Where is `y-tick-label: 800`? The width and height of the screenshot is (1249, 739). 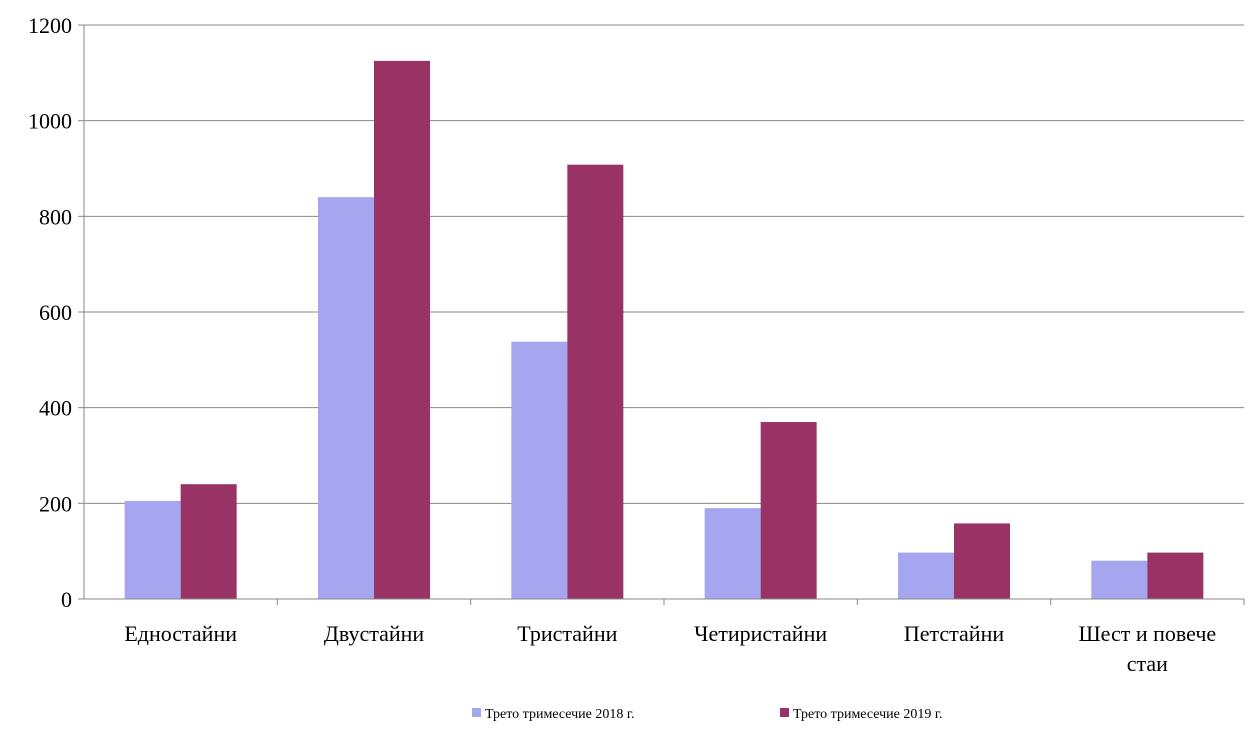 y-tick-label: 800 is located at coordinates (55, 216).